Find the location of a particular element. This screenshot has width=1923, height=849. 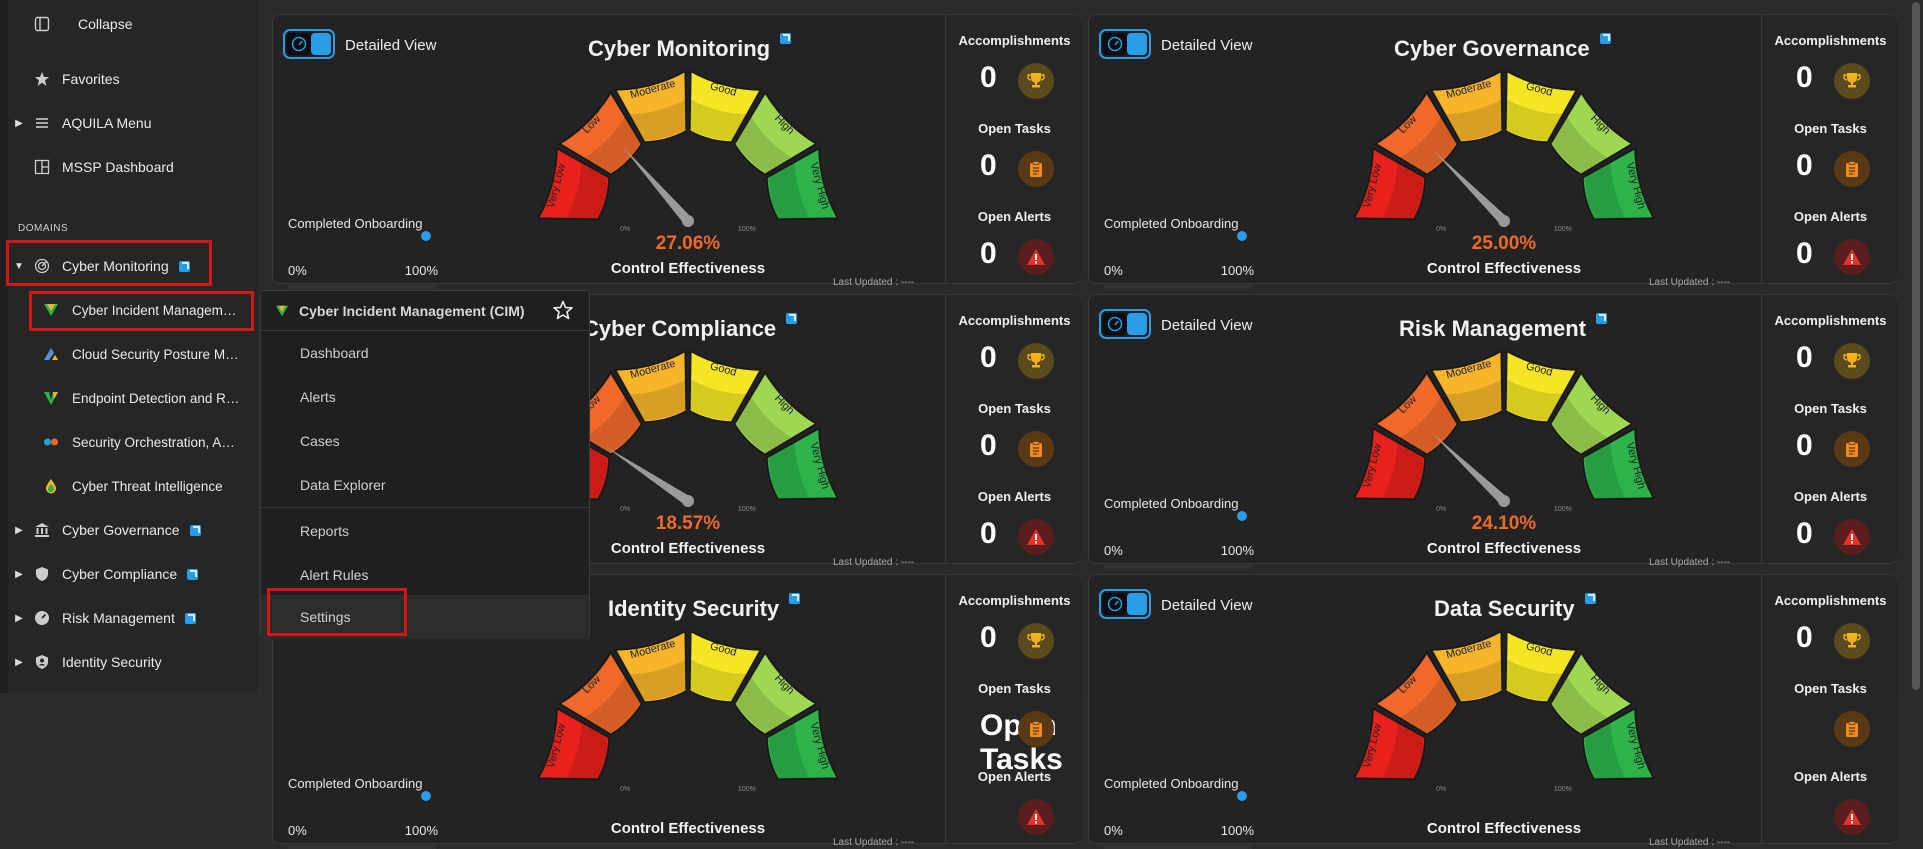

flyout-item-reports: Reports is located at coordinates (325, 531).